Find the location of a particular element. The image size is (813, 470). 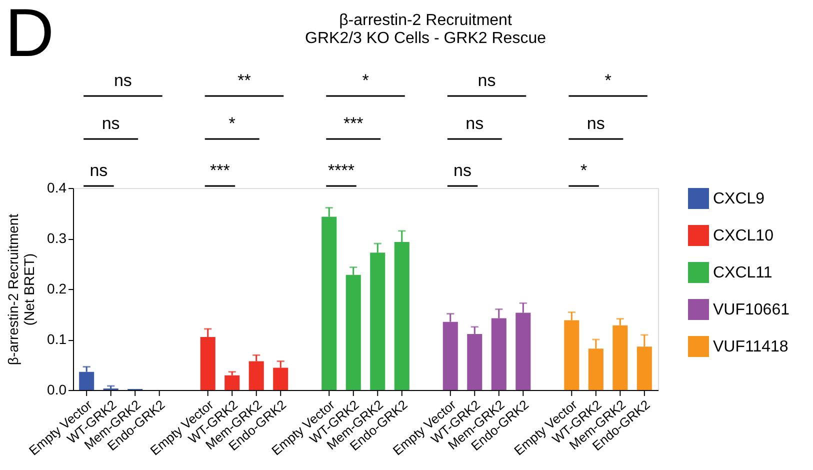

y-tick-label: 0.0 is located at coordinates (57, 390).